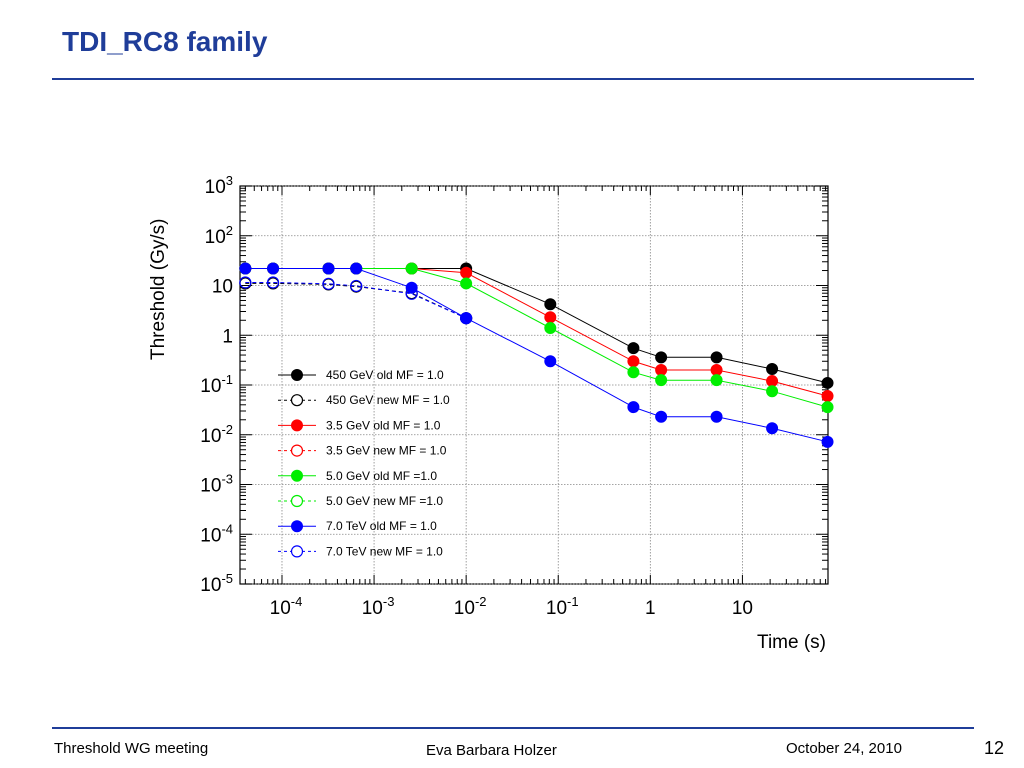  I want to click on y-tick-label: 10⁻⁵, so click(216, 583).